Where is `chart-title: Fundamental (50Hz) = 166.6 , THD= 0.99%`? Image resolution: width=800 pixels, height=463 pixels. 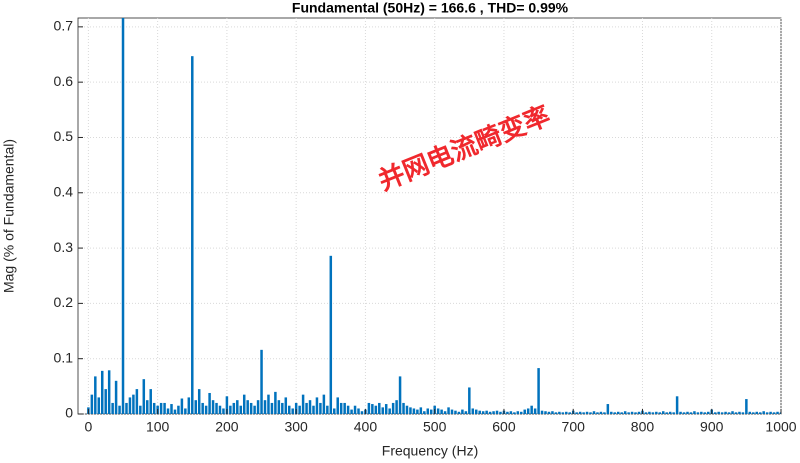
chart-title: Fundamental (50Hz) = 166.6 , THD= 0.99% is located at coordinates (430, 8).